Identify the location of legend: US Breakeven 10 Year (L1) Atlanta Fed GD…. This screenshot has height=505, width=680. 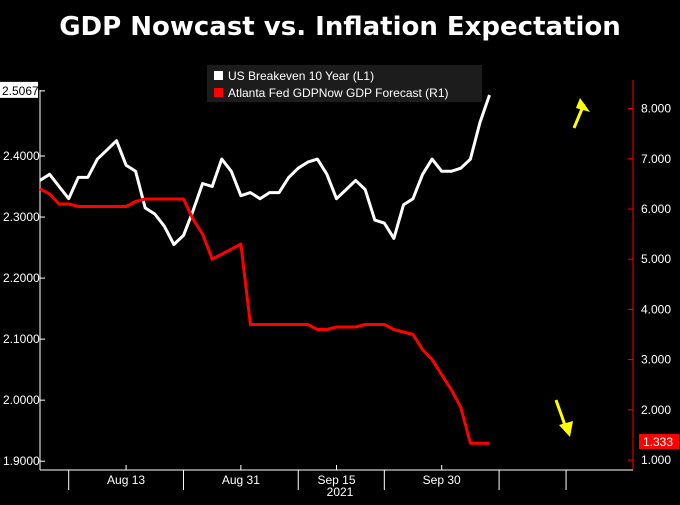
(344, 83).